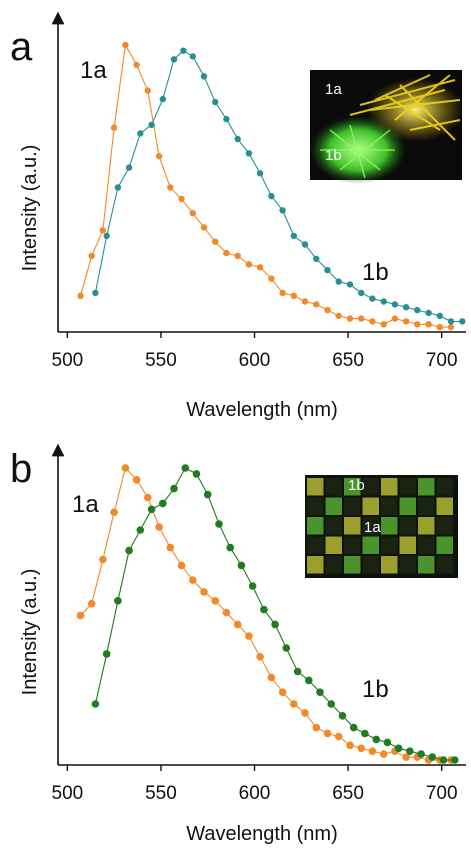 The image size is (471, 851). Describe the element at coordinates (68, 793) in the screenshot. I see `x-tick-label: 500` at that location.